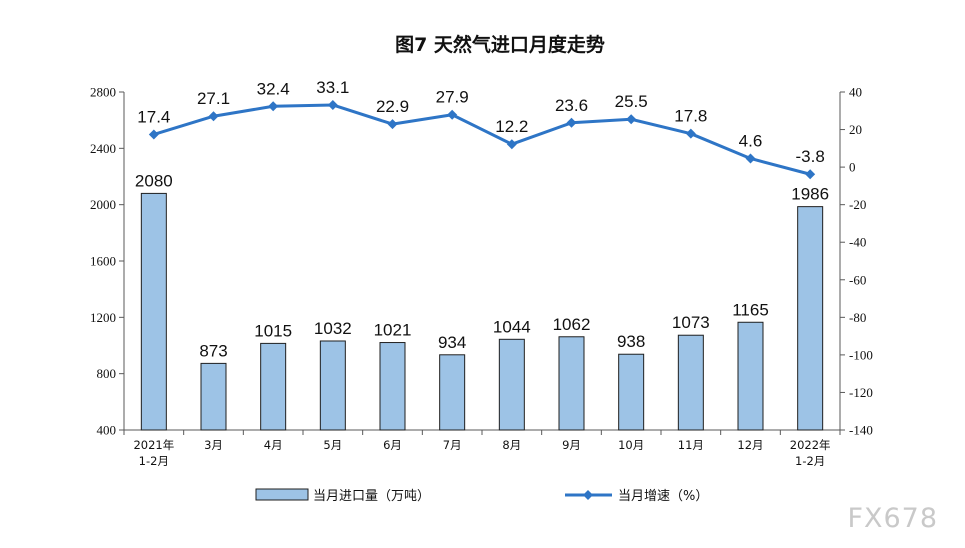 This screenshot has height=548, width=965. What do you see at coordinates (861, 430) in the screenshot?
I see `right-axis-tick-label: -140` at bounding box center [861, 430].